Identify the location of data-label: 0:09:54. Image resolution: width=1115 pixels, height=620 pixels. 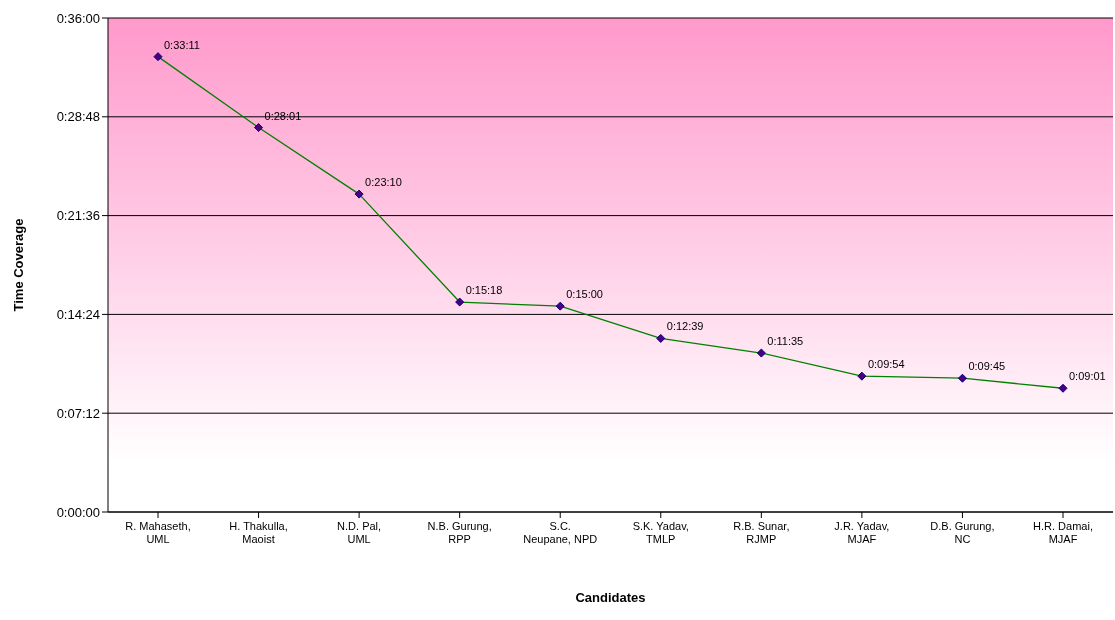
(886, 364).